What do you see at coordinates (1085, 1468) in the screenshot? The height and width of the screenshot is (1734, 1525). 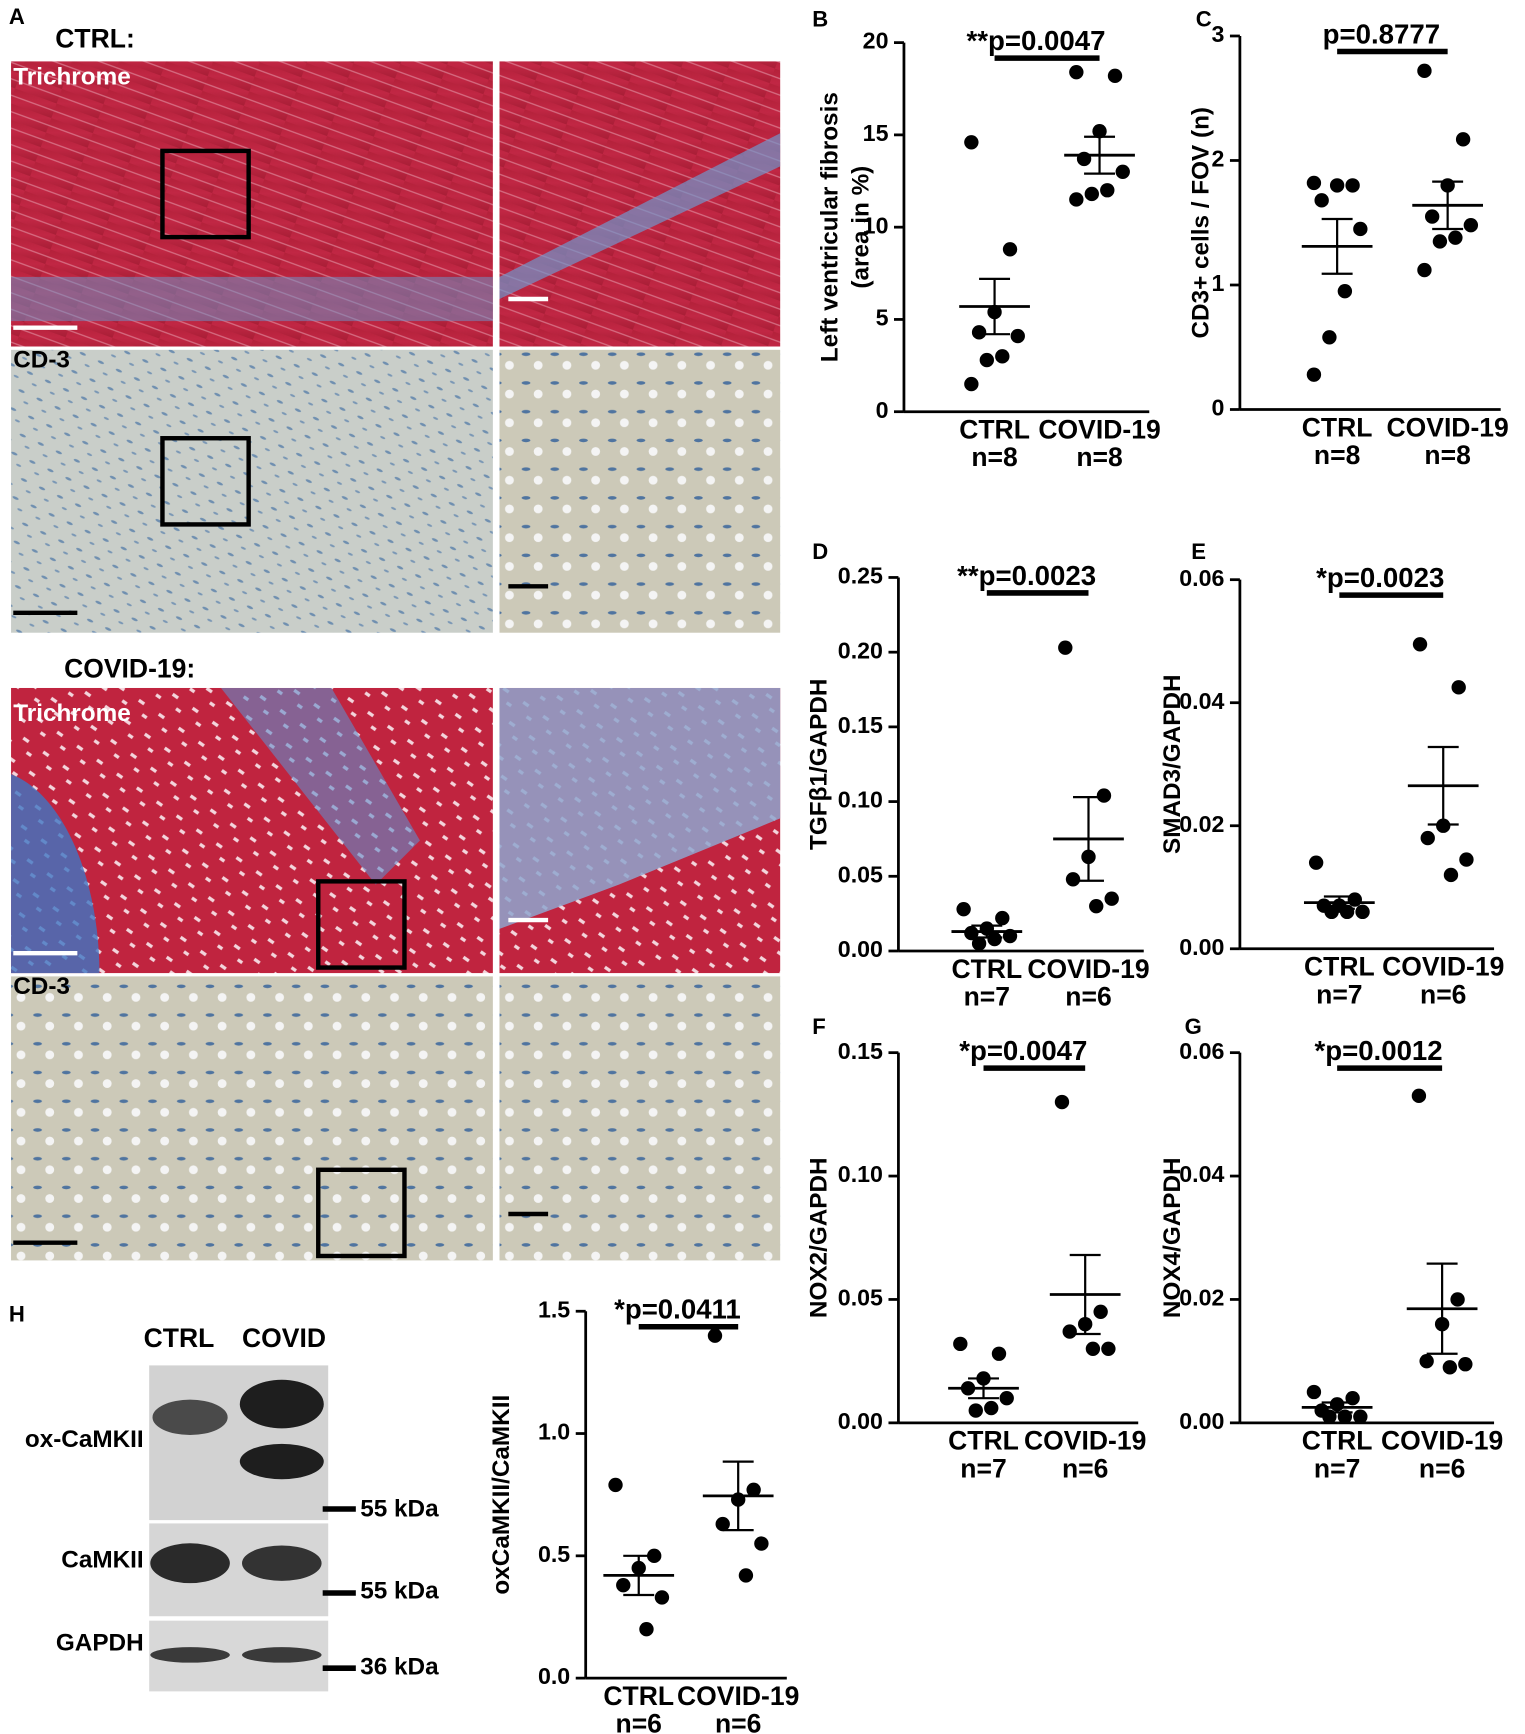 I see `n-label: n=6` at bounding box center [1085, 1468].